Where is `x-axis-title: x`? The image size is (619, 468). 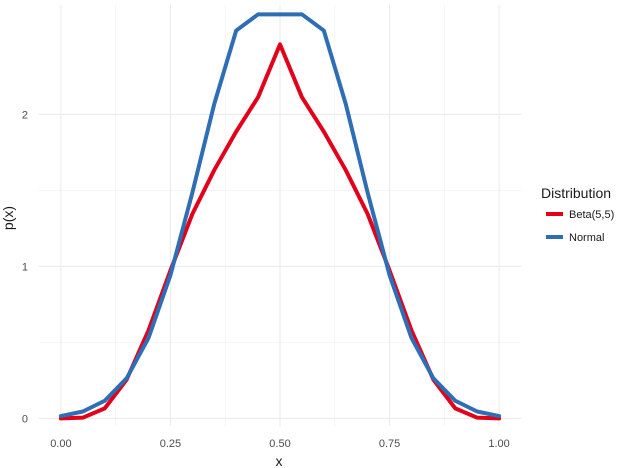 x-axis-title: x is located at coordinates (279, 460).